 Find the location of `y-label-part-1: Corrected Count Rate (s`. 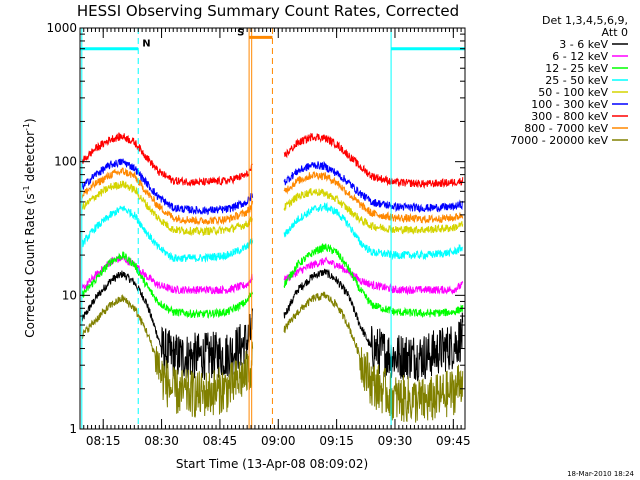

y-label-part-1: Corrected Count Rate (s is located at coordinates (30, 265).